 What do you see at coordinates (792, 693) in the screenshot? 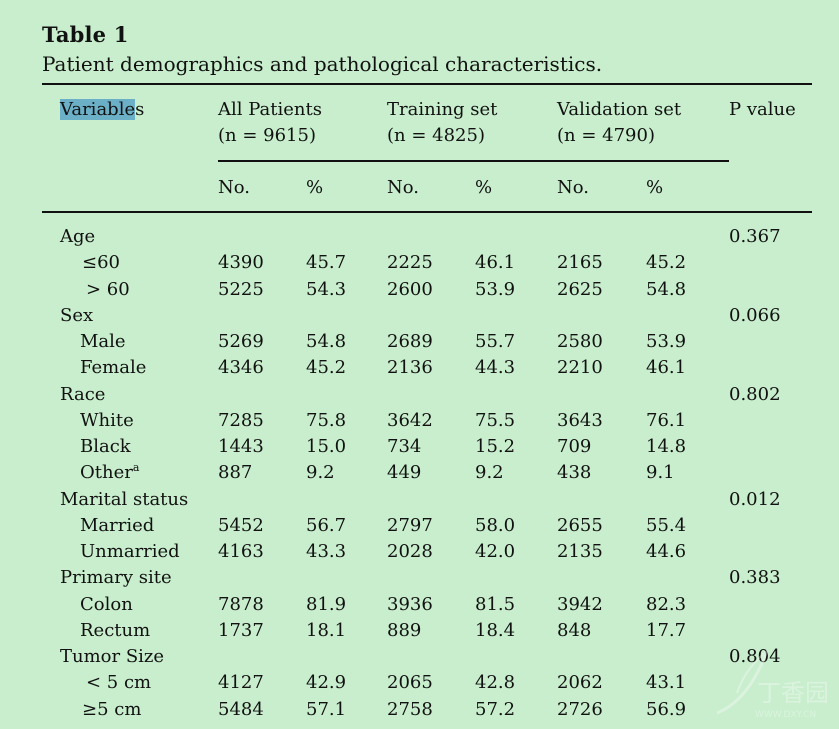
I see `watermark-text: 丁香园` at bounding box center [792, 693].